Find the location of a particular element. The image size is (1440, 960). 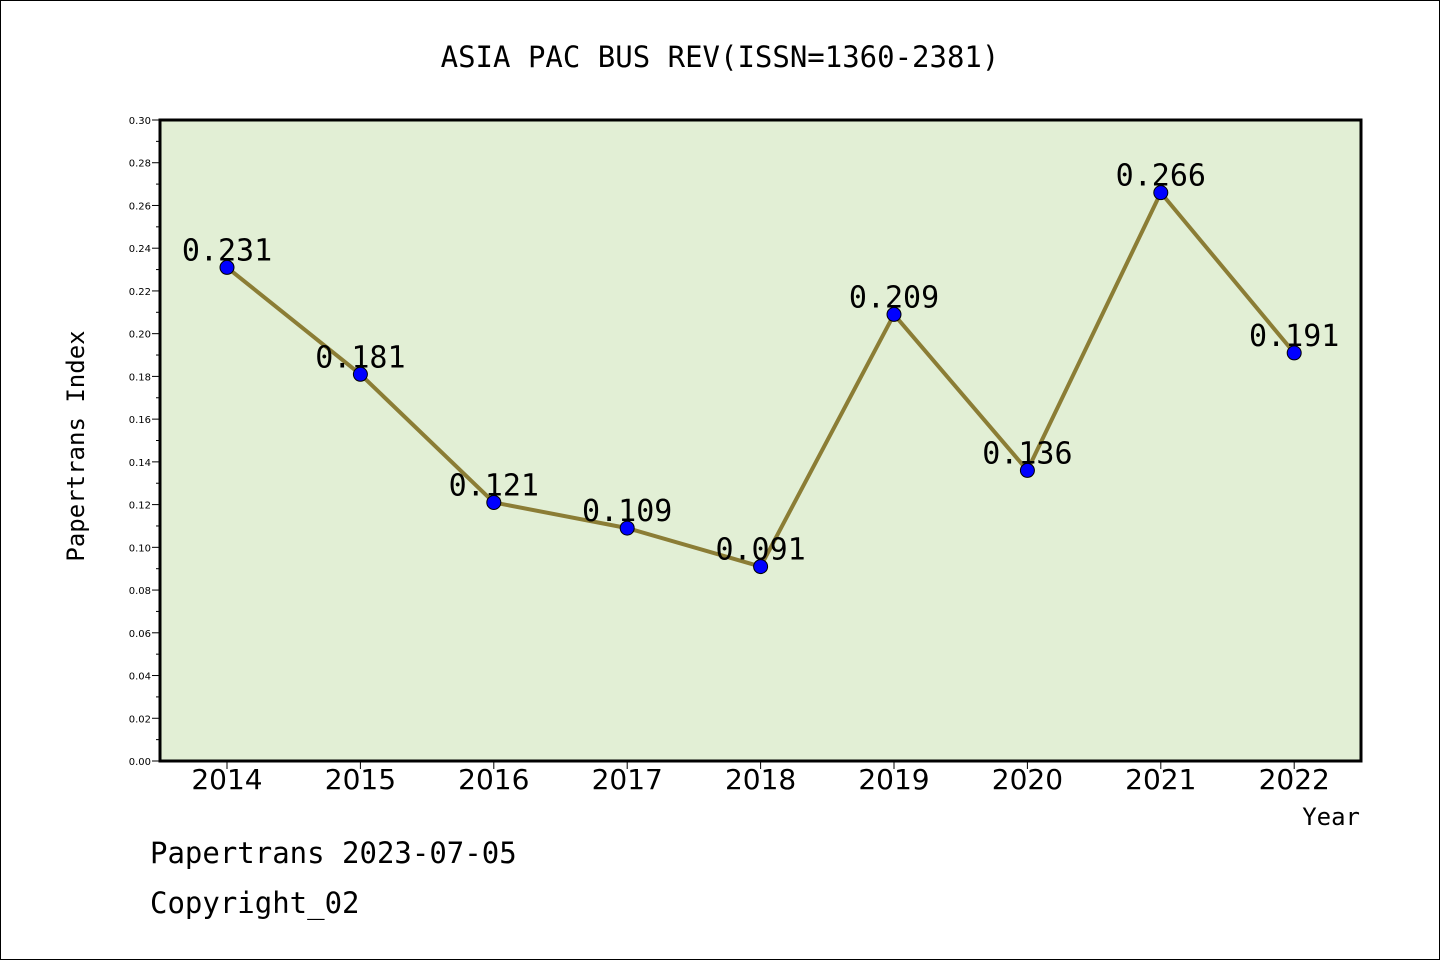

y-tick-label: 0.22 is located at coordinates (140, 292).